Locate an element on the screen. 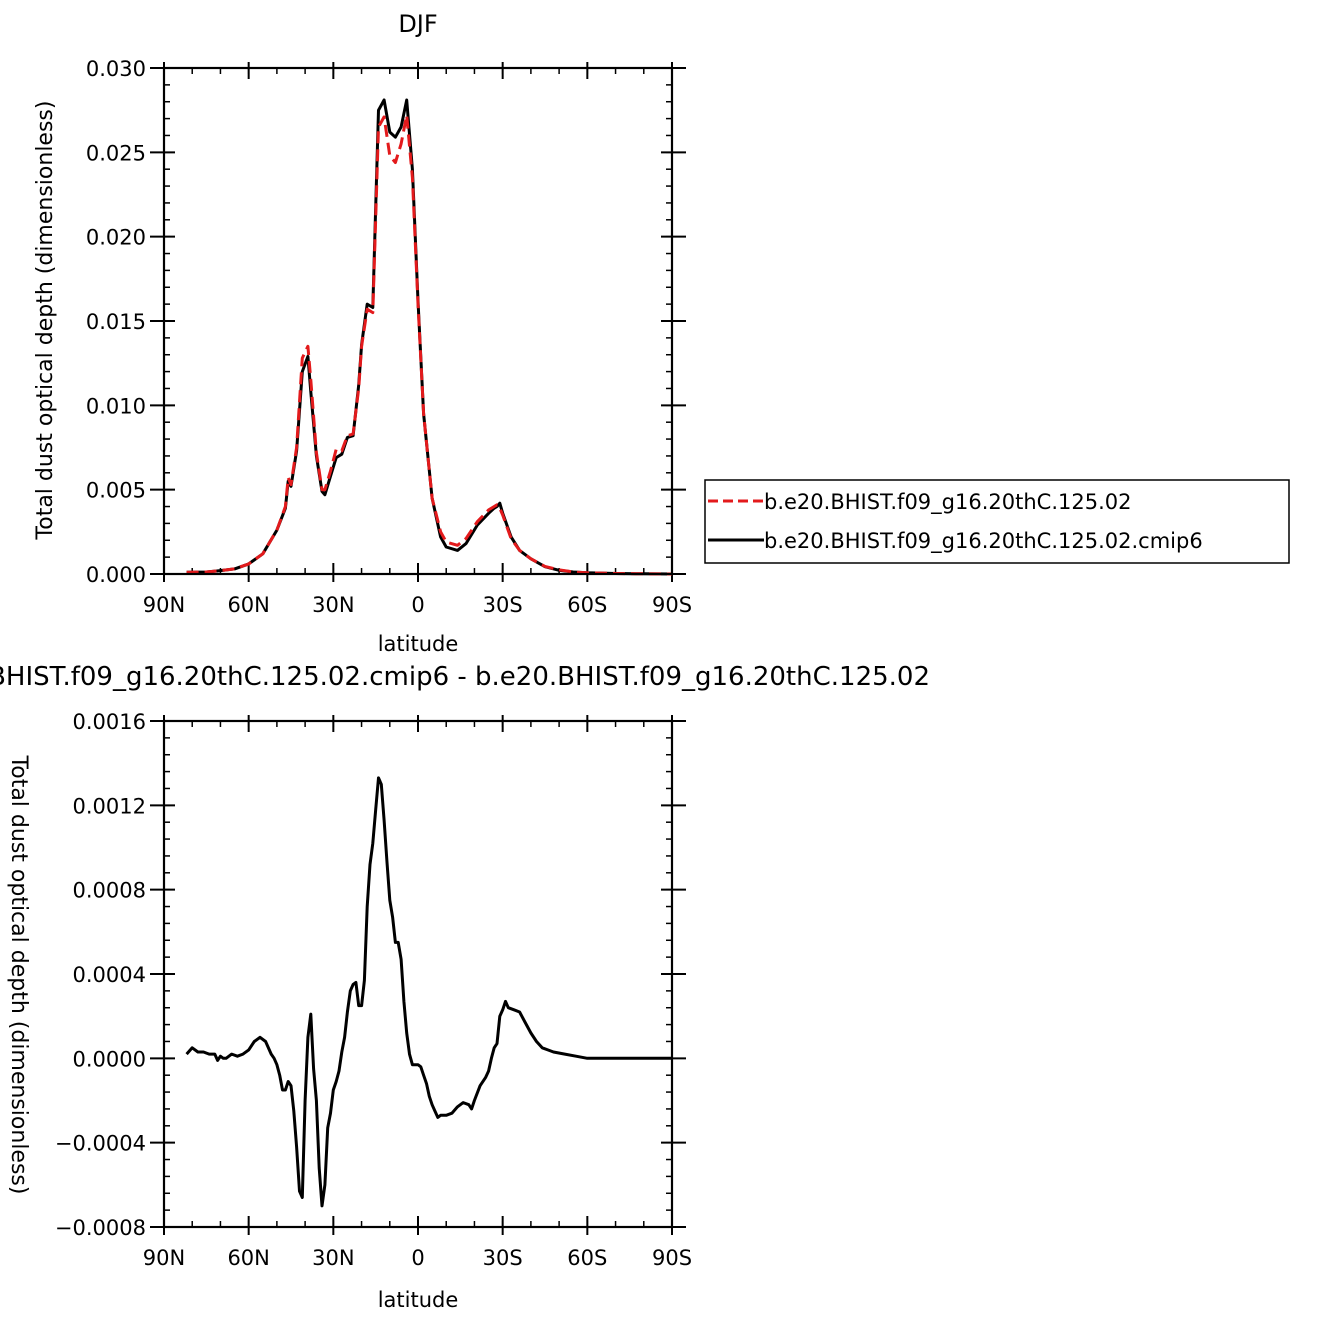  bottom-y-axis-label: Total dust optical depth (dimensionless) is located at coordinates (18, 975).